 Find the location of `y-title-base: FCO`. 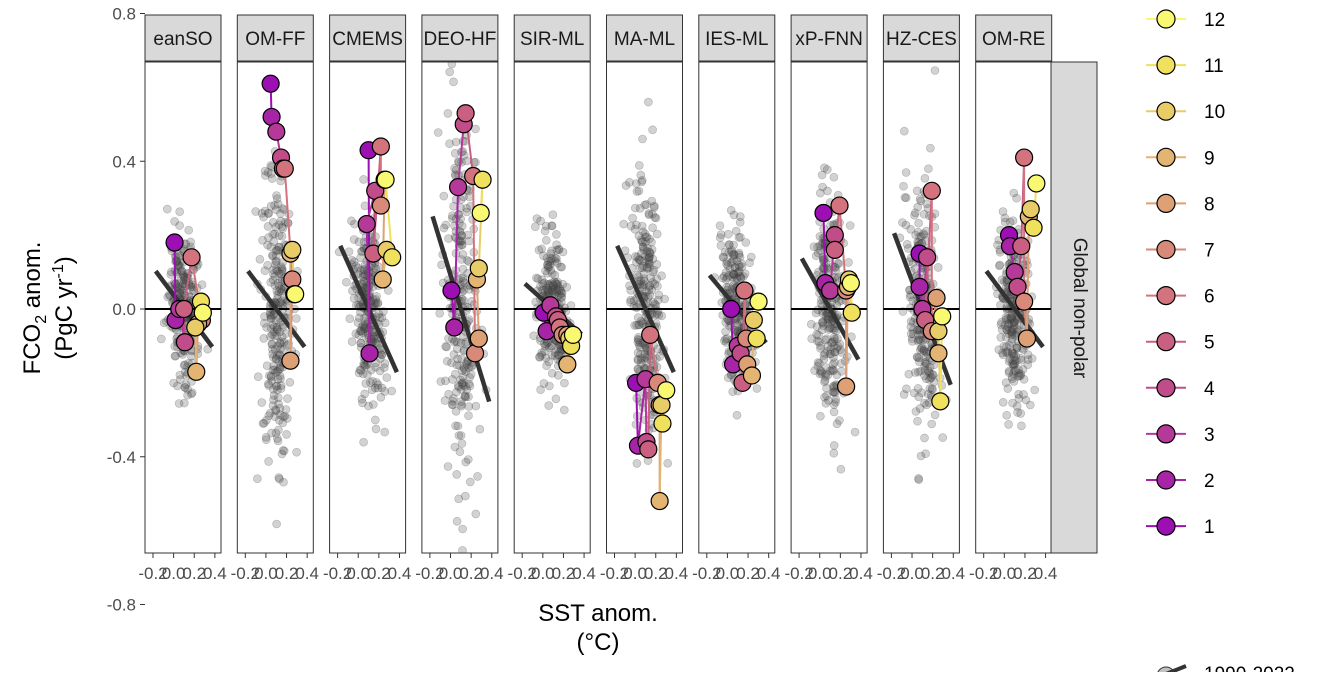

y-title-base: FCO is located at coordinates (32, 349).